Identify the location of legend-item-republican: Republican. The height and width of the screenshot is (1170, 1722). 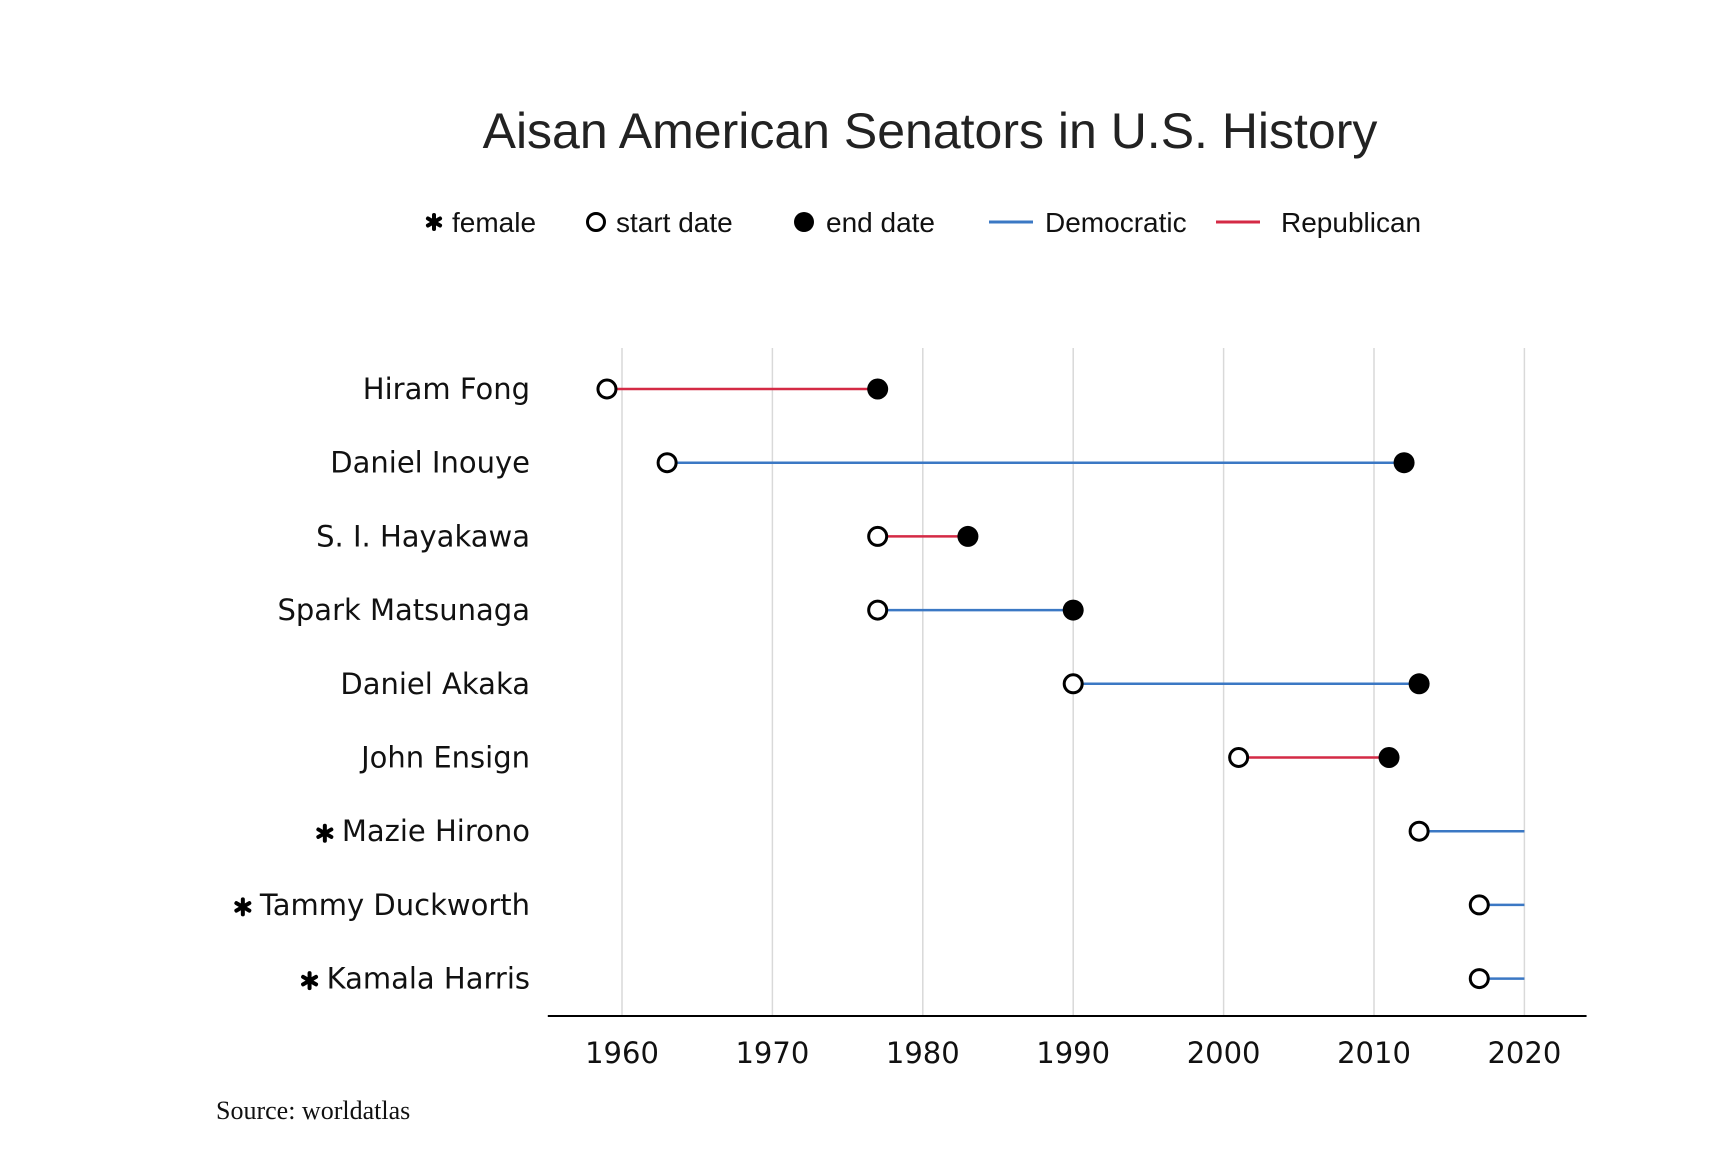
(1318, 222).